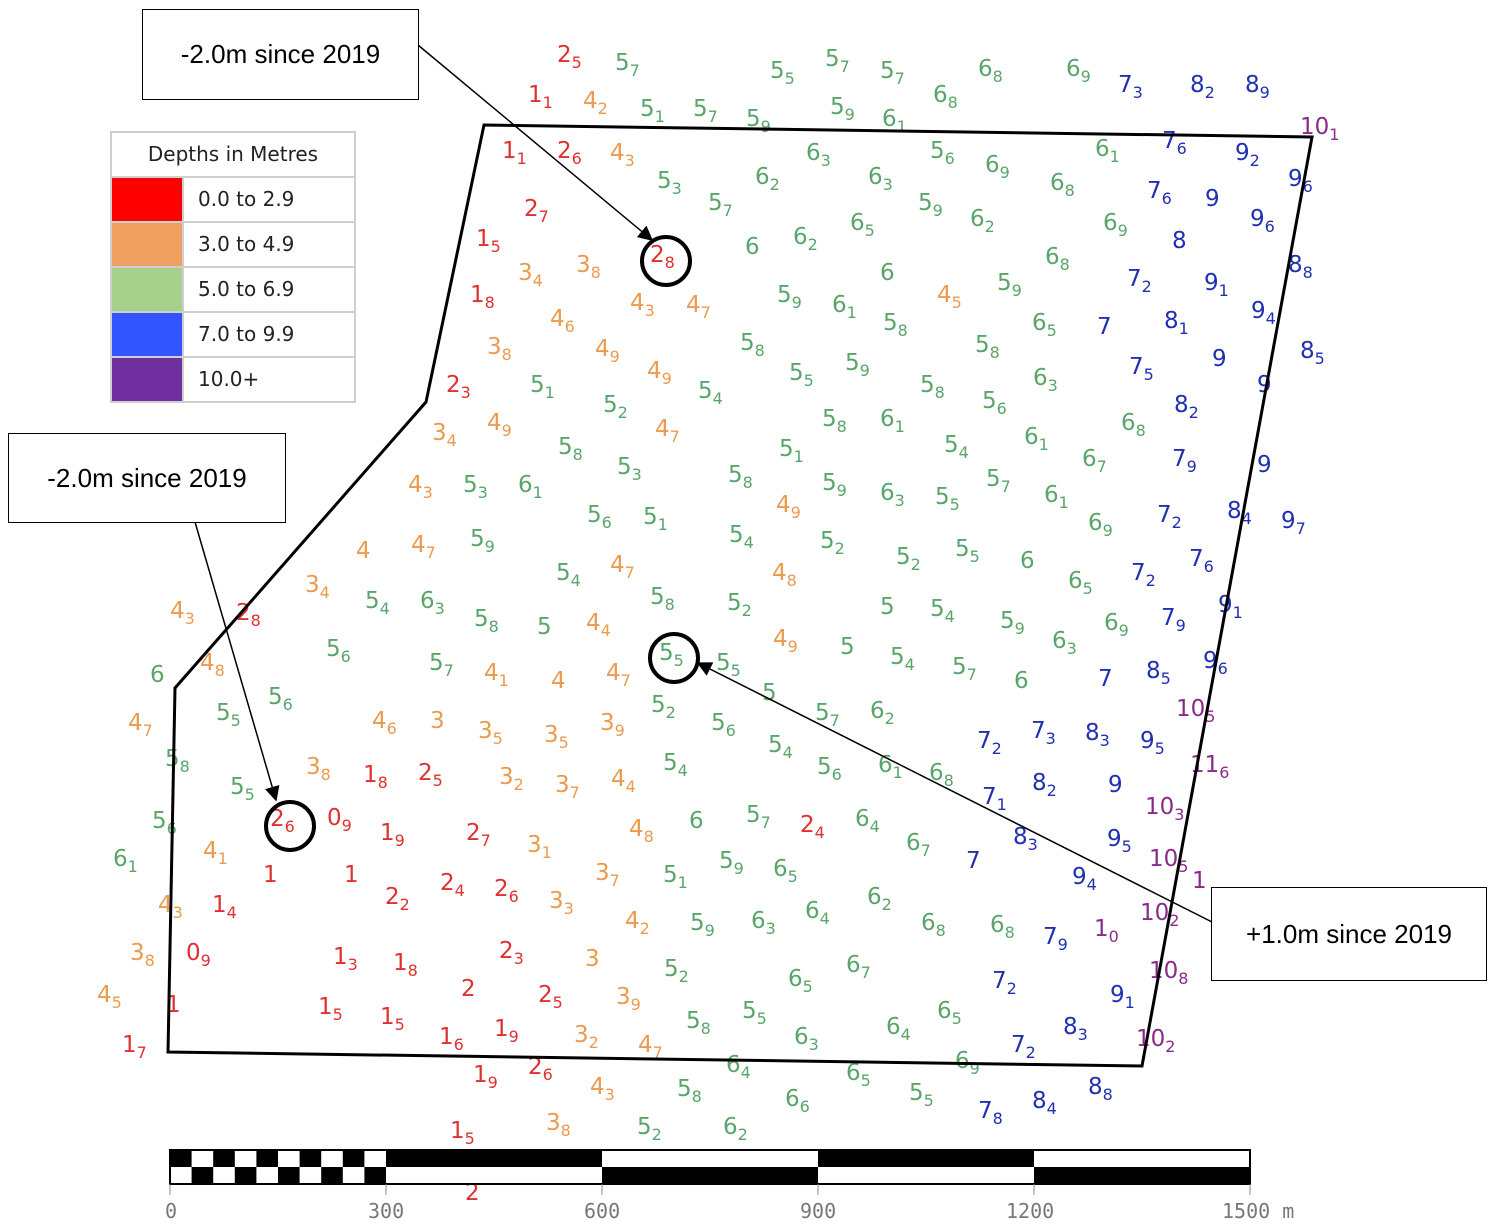  Describe the element at coordinates (1023, 1047) in the screenshot. I see `depth-sounding: 72` at that location.